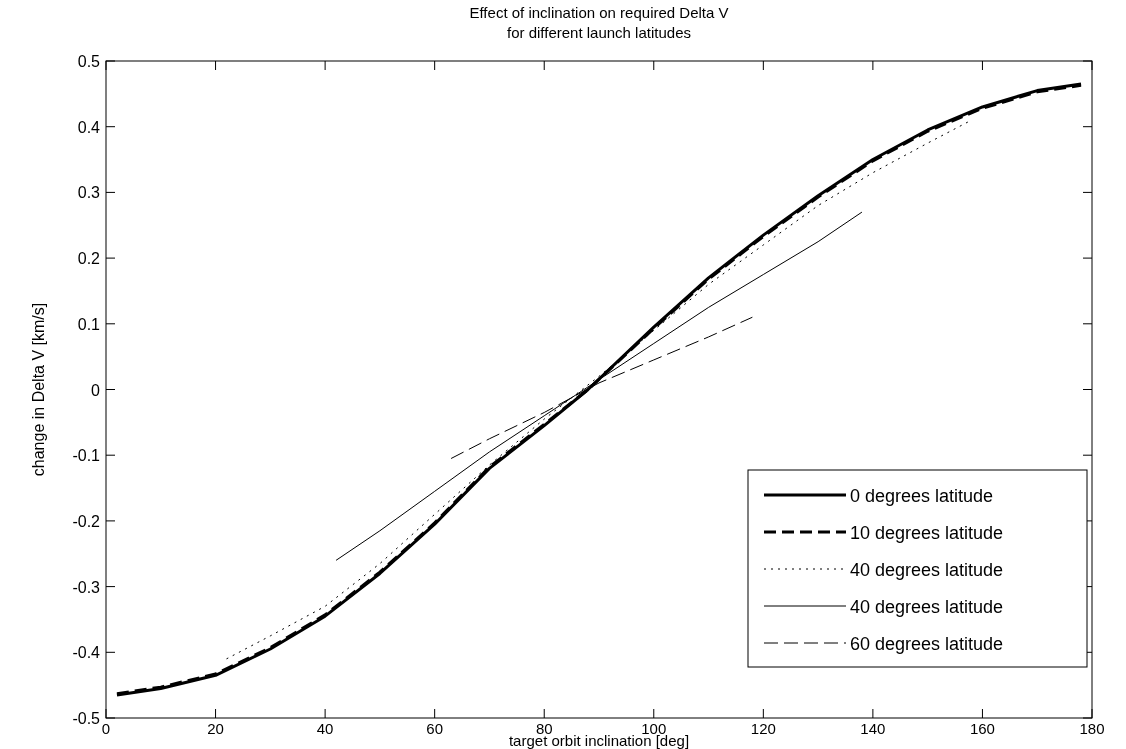 Image resolution: width=1126 pixels, height=749 pixels. Describe the element at coordinates (873, 728) in the screenshot. I see `x-tick-label: 140` at that location.